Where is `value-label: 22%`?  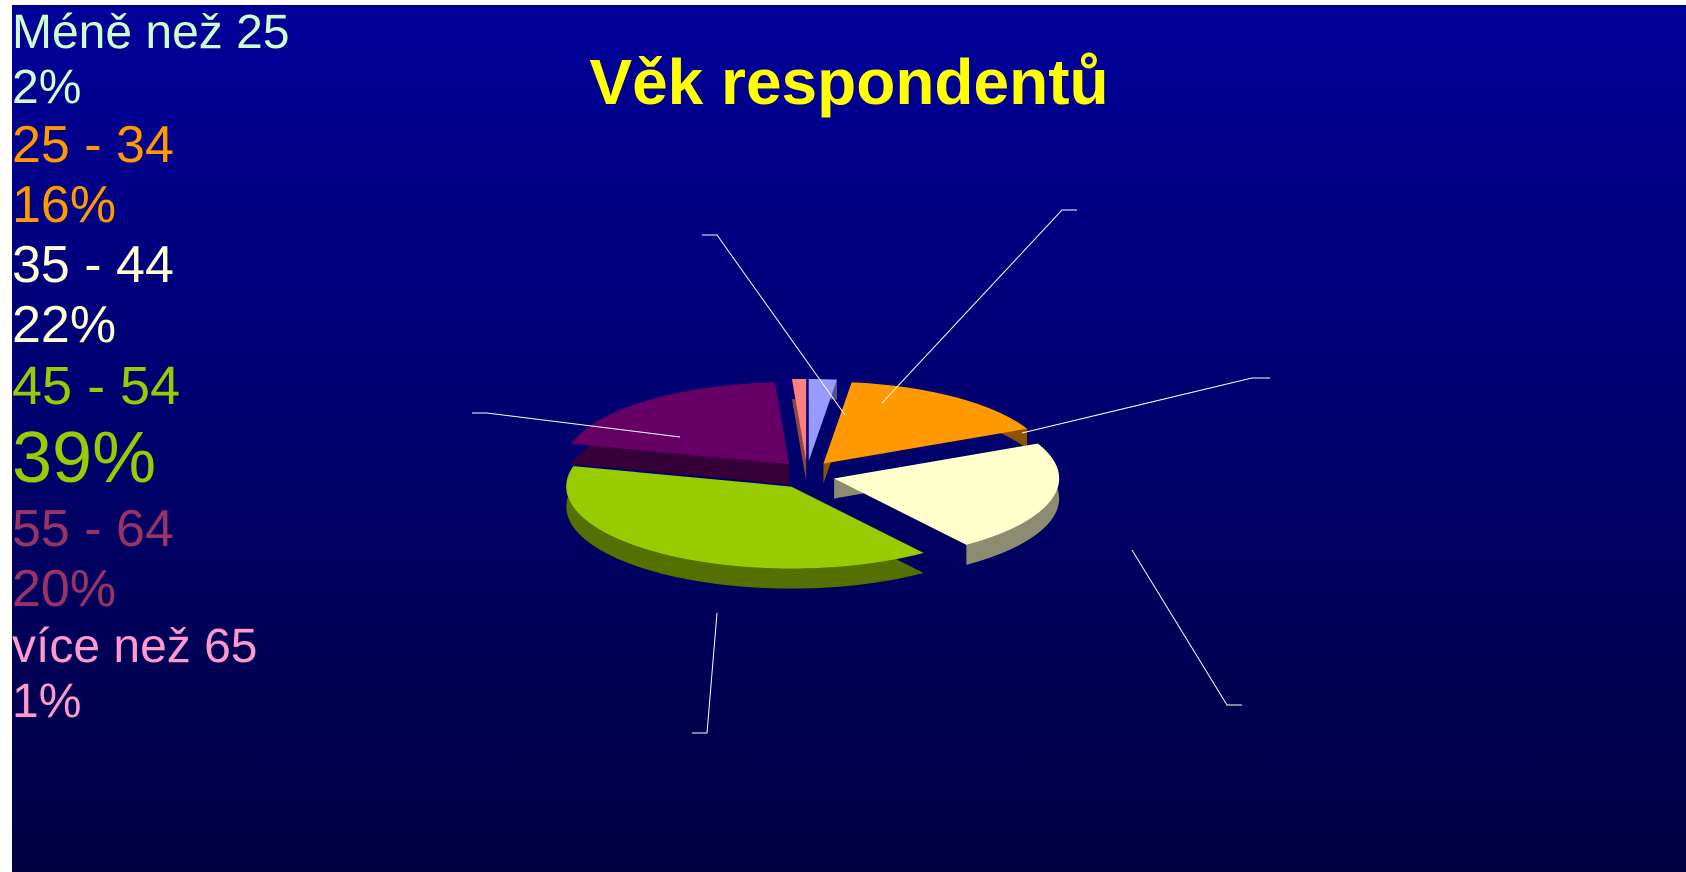 value-label: 22% is located at coordinates (64, 325).